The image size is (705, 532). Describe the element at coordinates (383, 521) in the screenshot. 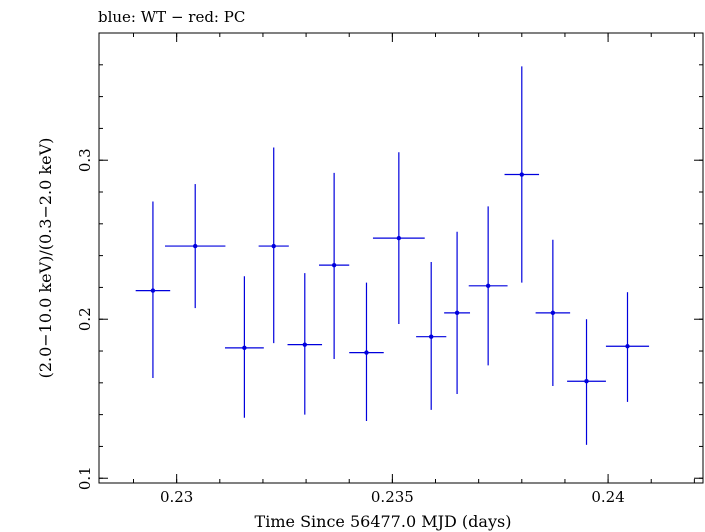

I see `x-axis-label: Time Since 56477.0 MJD (days)` at that location.